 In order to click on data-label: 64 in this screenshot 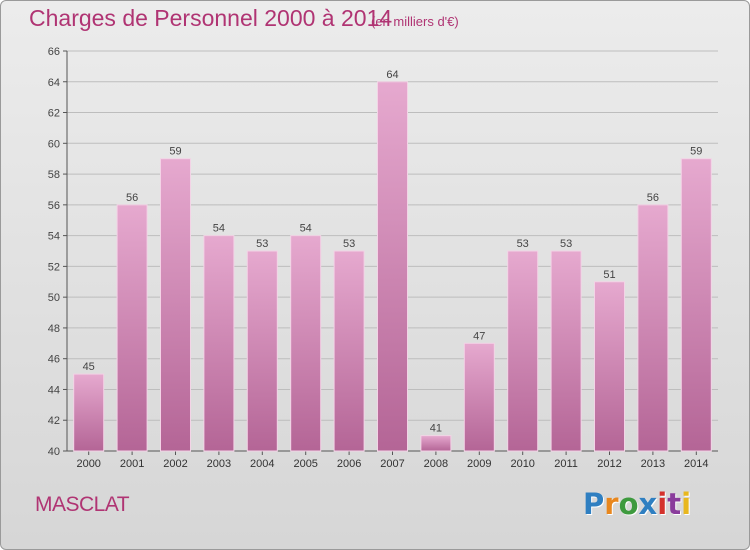, I will do `click(392, 75)`.